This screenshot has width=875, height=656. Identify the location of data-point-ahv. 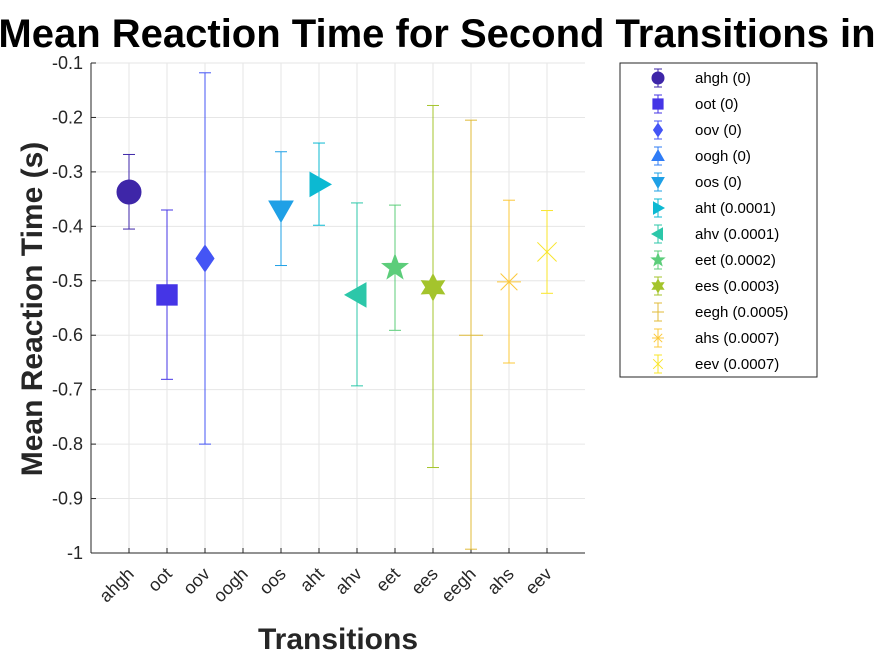
(355, 295).